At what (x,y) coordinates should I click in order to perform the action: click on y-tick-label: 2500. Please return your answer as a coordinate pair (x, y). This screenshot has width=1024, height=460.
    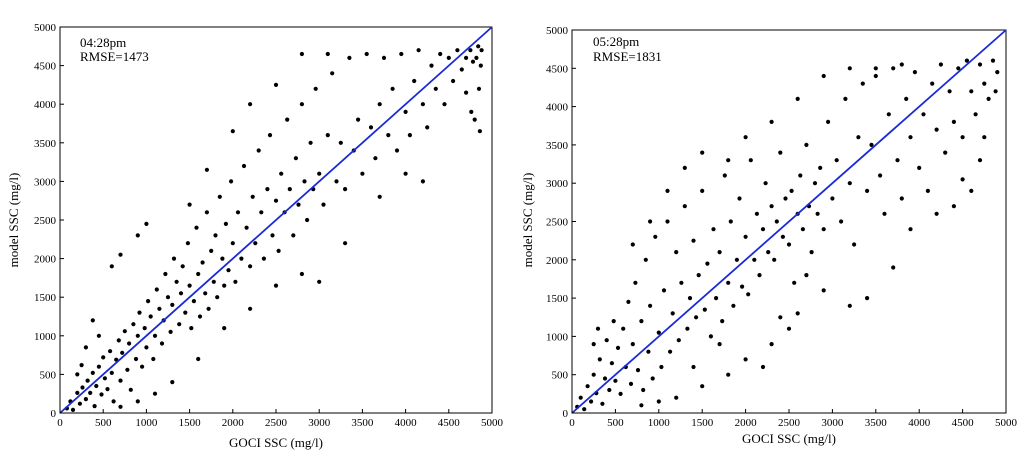
    Looking at the image, I should click on (557, 223).